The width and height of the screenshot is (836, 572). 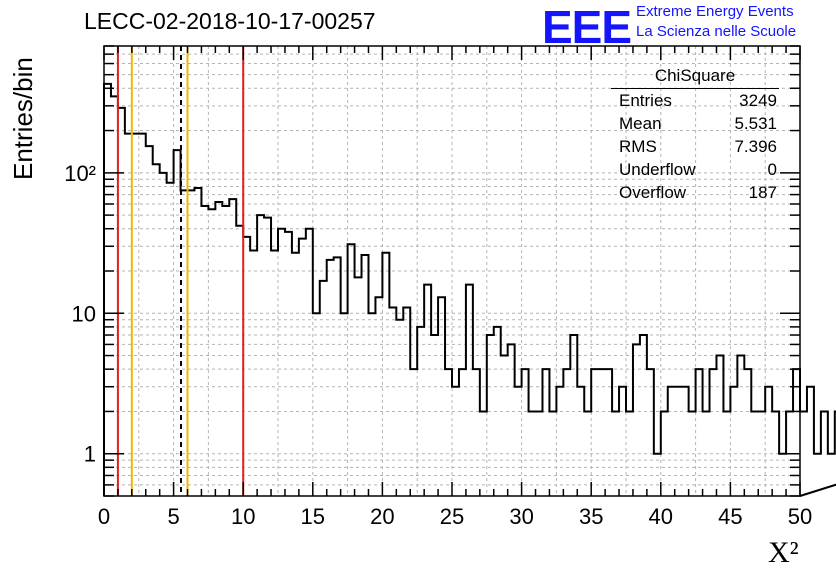 I want to click on x-tick-label: 15, so click(x=313, y=516).